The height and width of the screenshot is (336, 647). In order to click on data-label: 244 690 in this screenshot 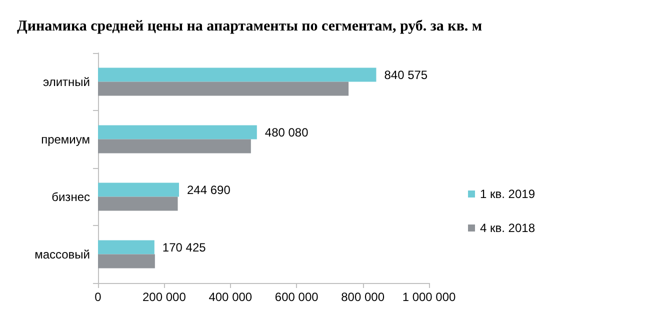, I will do `click(208, 189)`.